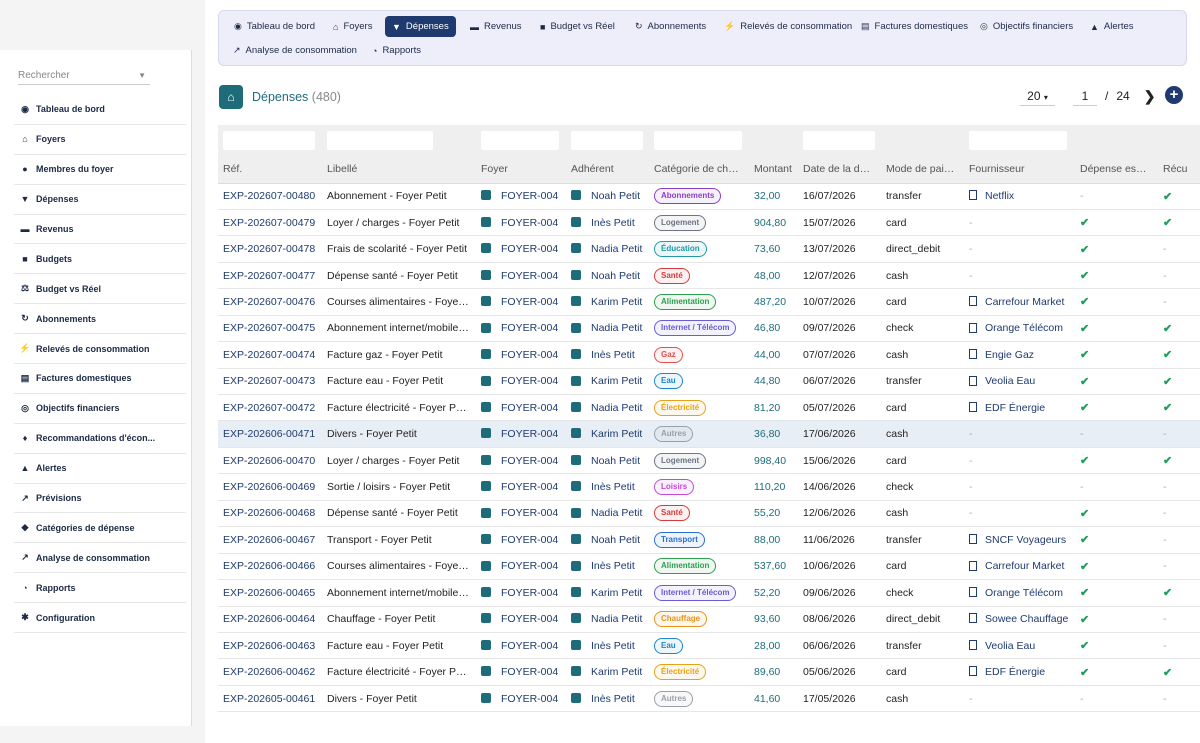  Describe the element at coordinates (1010, 381) in the screenshot. I see `supplier-link: Veolia Eau` at that location.